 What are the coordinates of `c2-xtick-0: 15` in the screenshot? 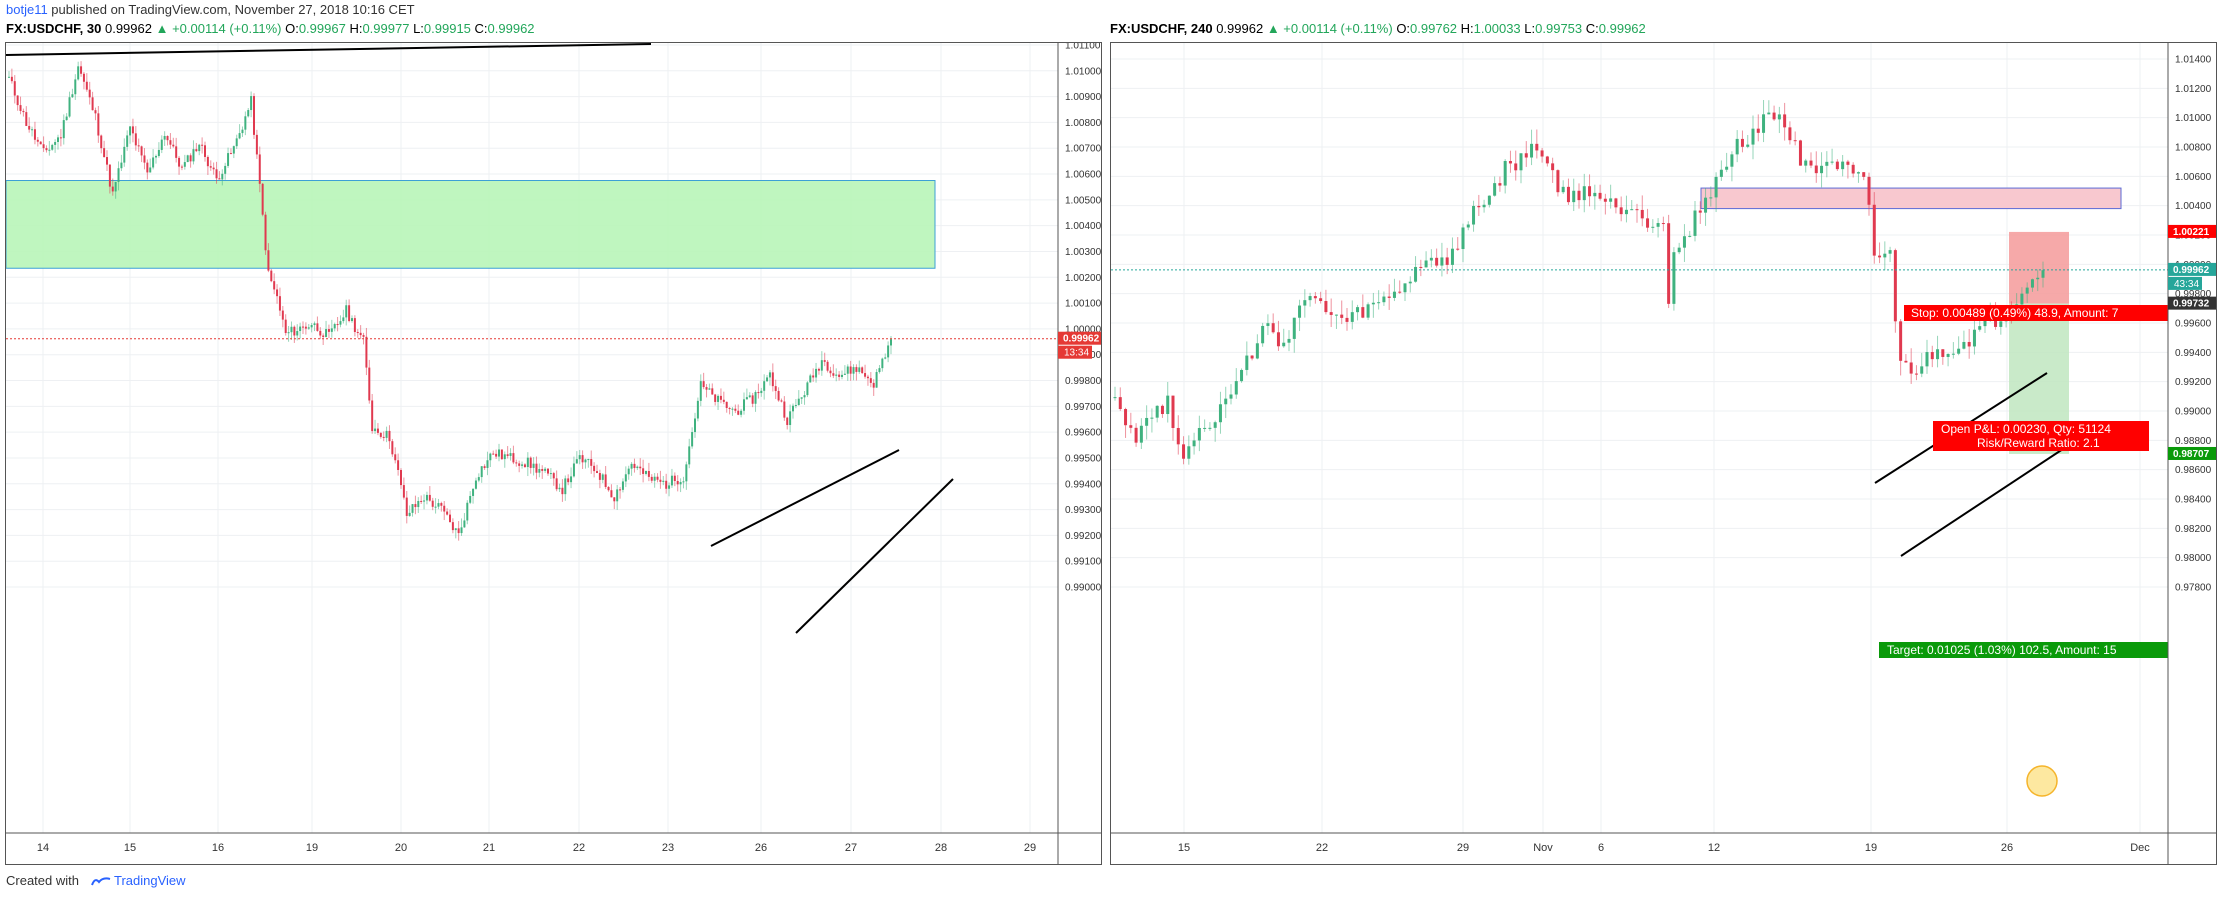 It's located at (1184, 848).